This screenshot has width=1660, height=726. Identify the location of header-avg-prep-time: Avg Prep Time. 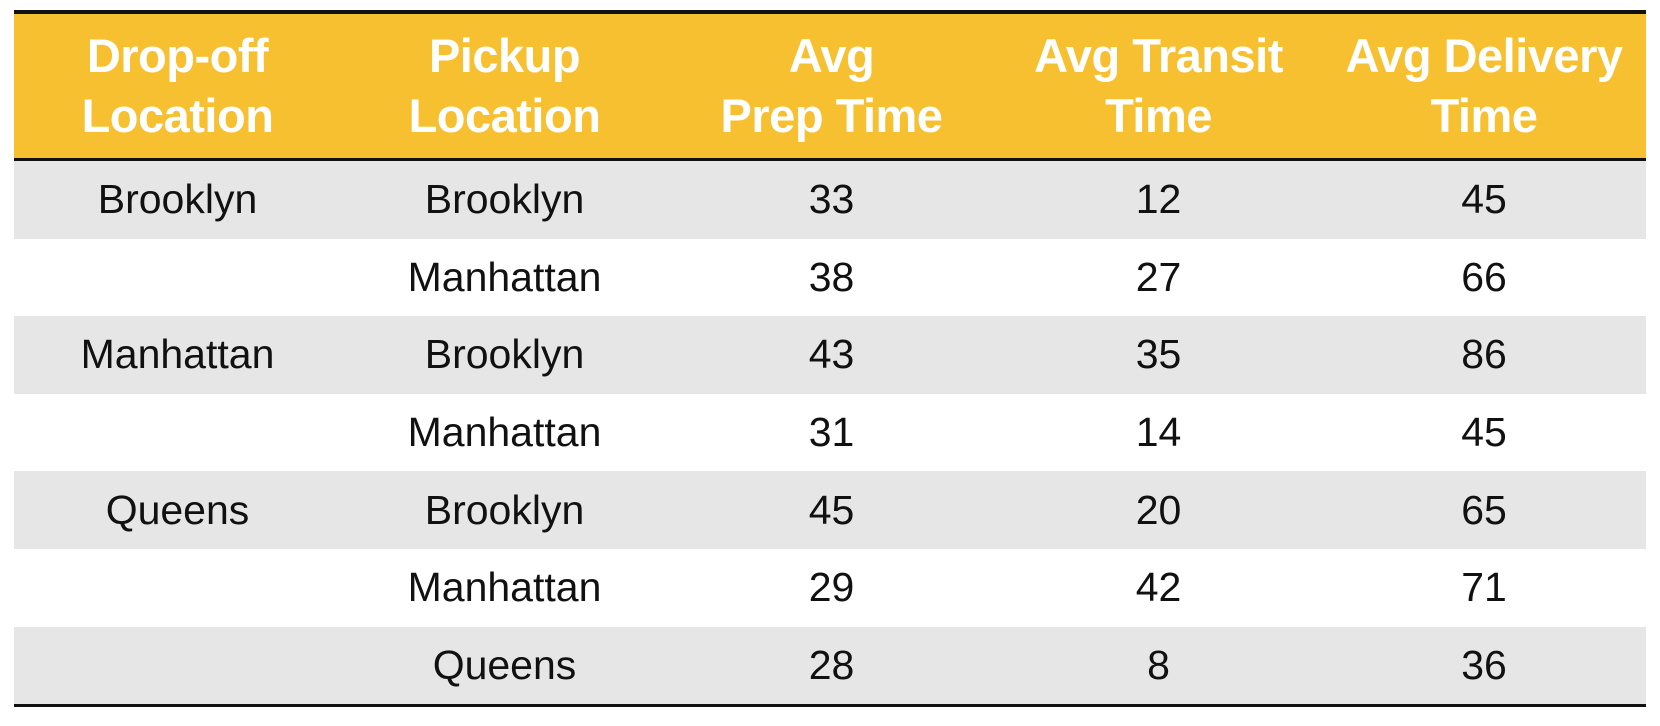
(831, 85).